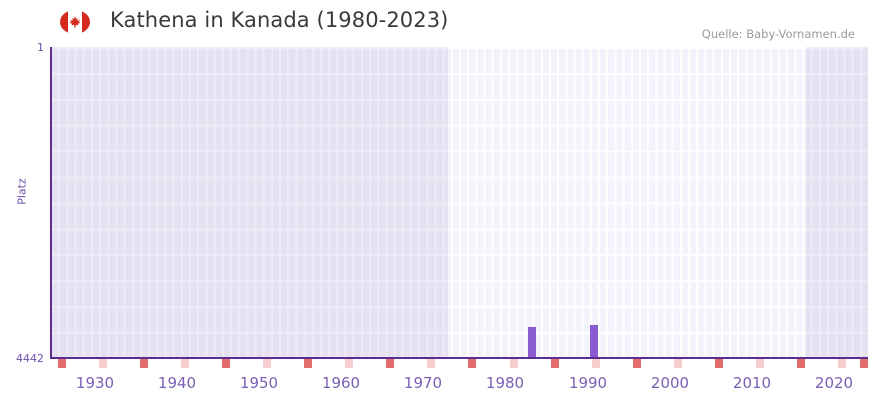 The image size is (873, 402). Describe the element at coordinates (588, 383) in the screenshot. I see `x-tick-label: 1990` at that location.